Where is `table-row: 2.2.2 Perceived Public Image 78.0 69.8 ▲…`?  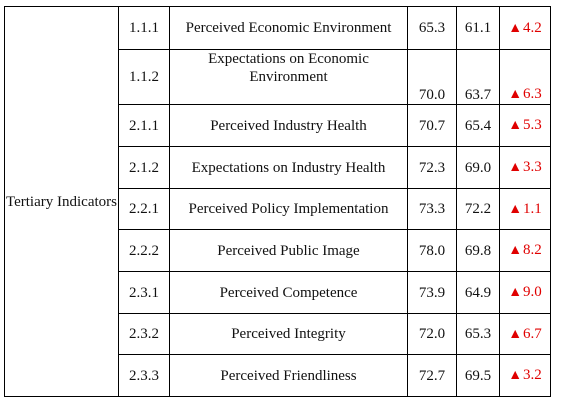 table-row: 2.2.2 Perceived Public Image 78.0 69.8 ▲… is located at coordinates (278, 250).